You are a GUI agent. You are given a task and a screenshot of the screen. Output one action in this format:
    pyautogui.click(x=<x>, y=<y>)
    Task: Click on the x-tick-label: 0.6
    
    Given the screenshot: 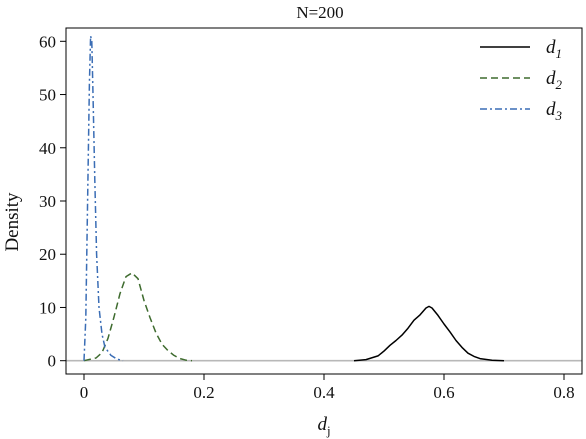 What is the action you would take?
    pyautogui.click(x=443, y=392)
    